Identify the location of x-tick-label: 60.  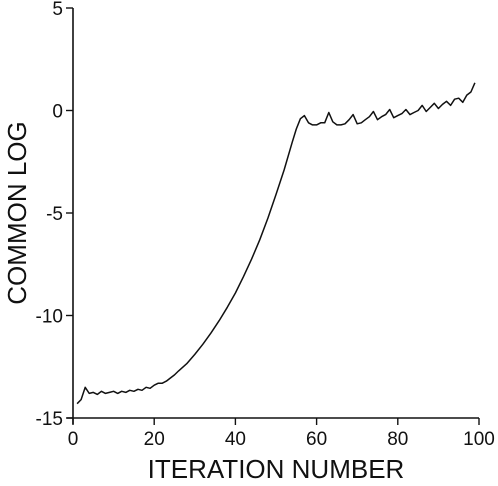
(316, 439).